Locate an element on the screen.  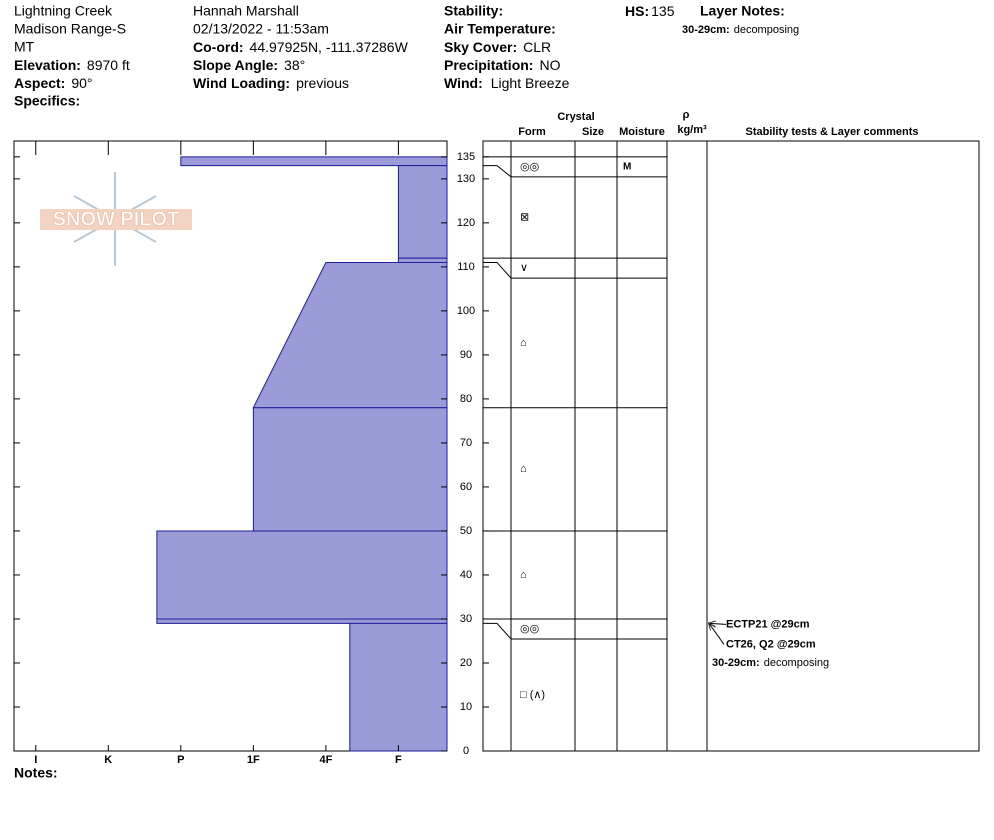
value: previous is located at coordinates (322, 83).